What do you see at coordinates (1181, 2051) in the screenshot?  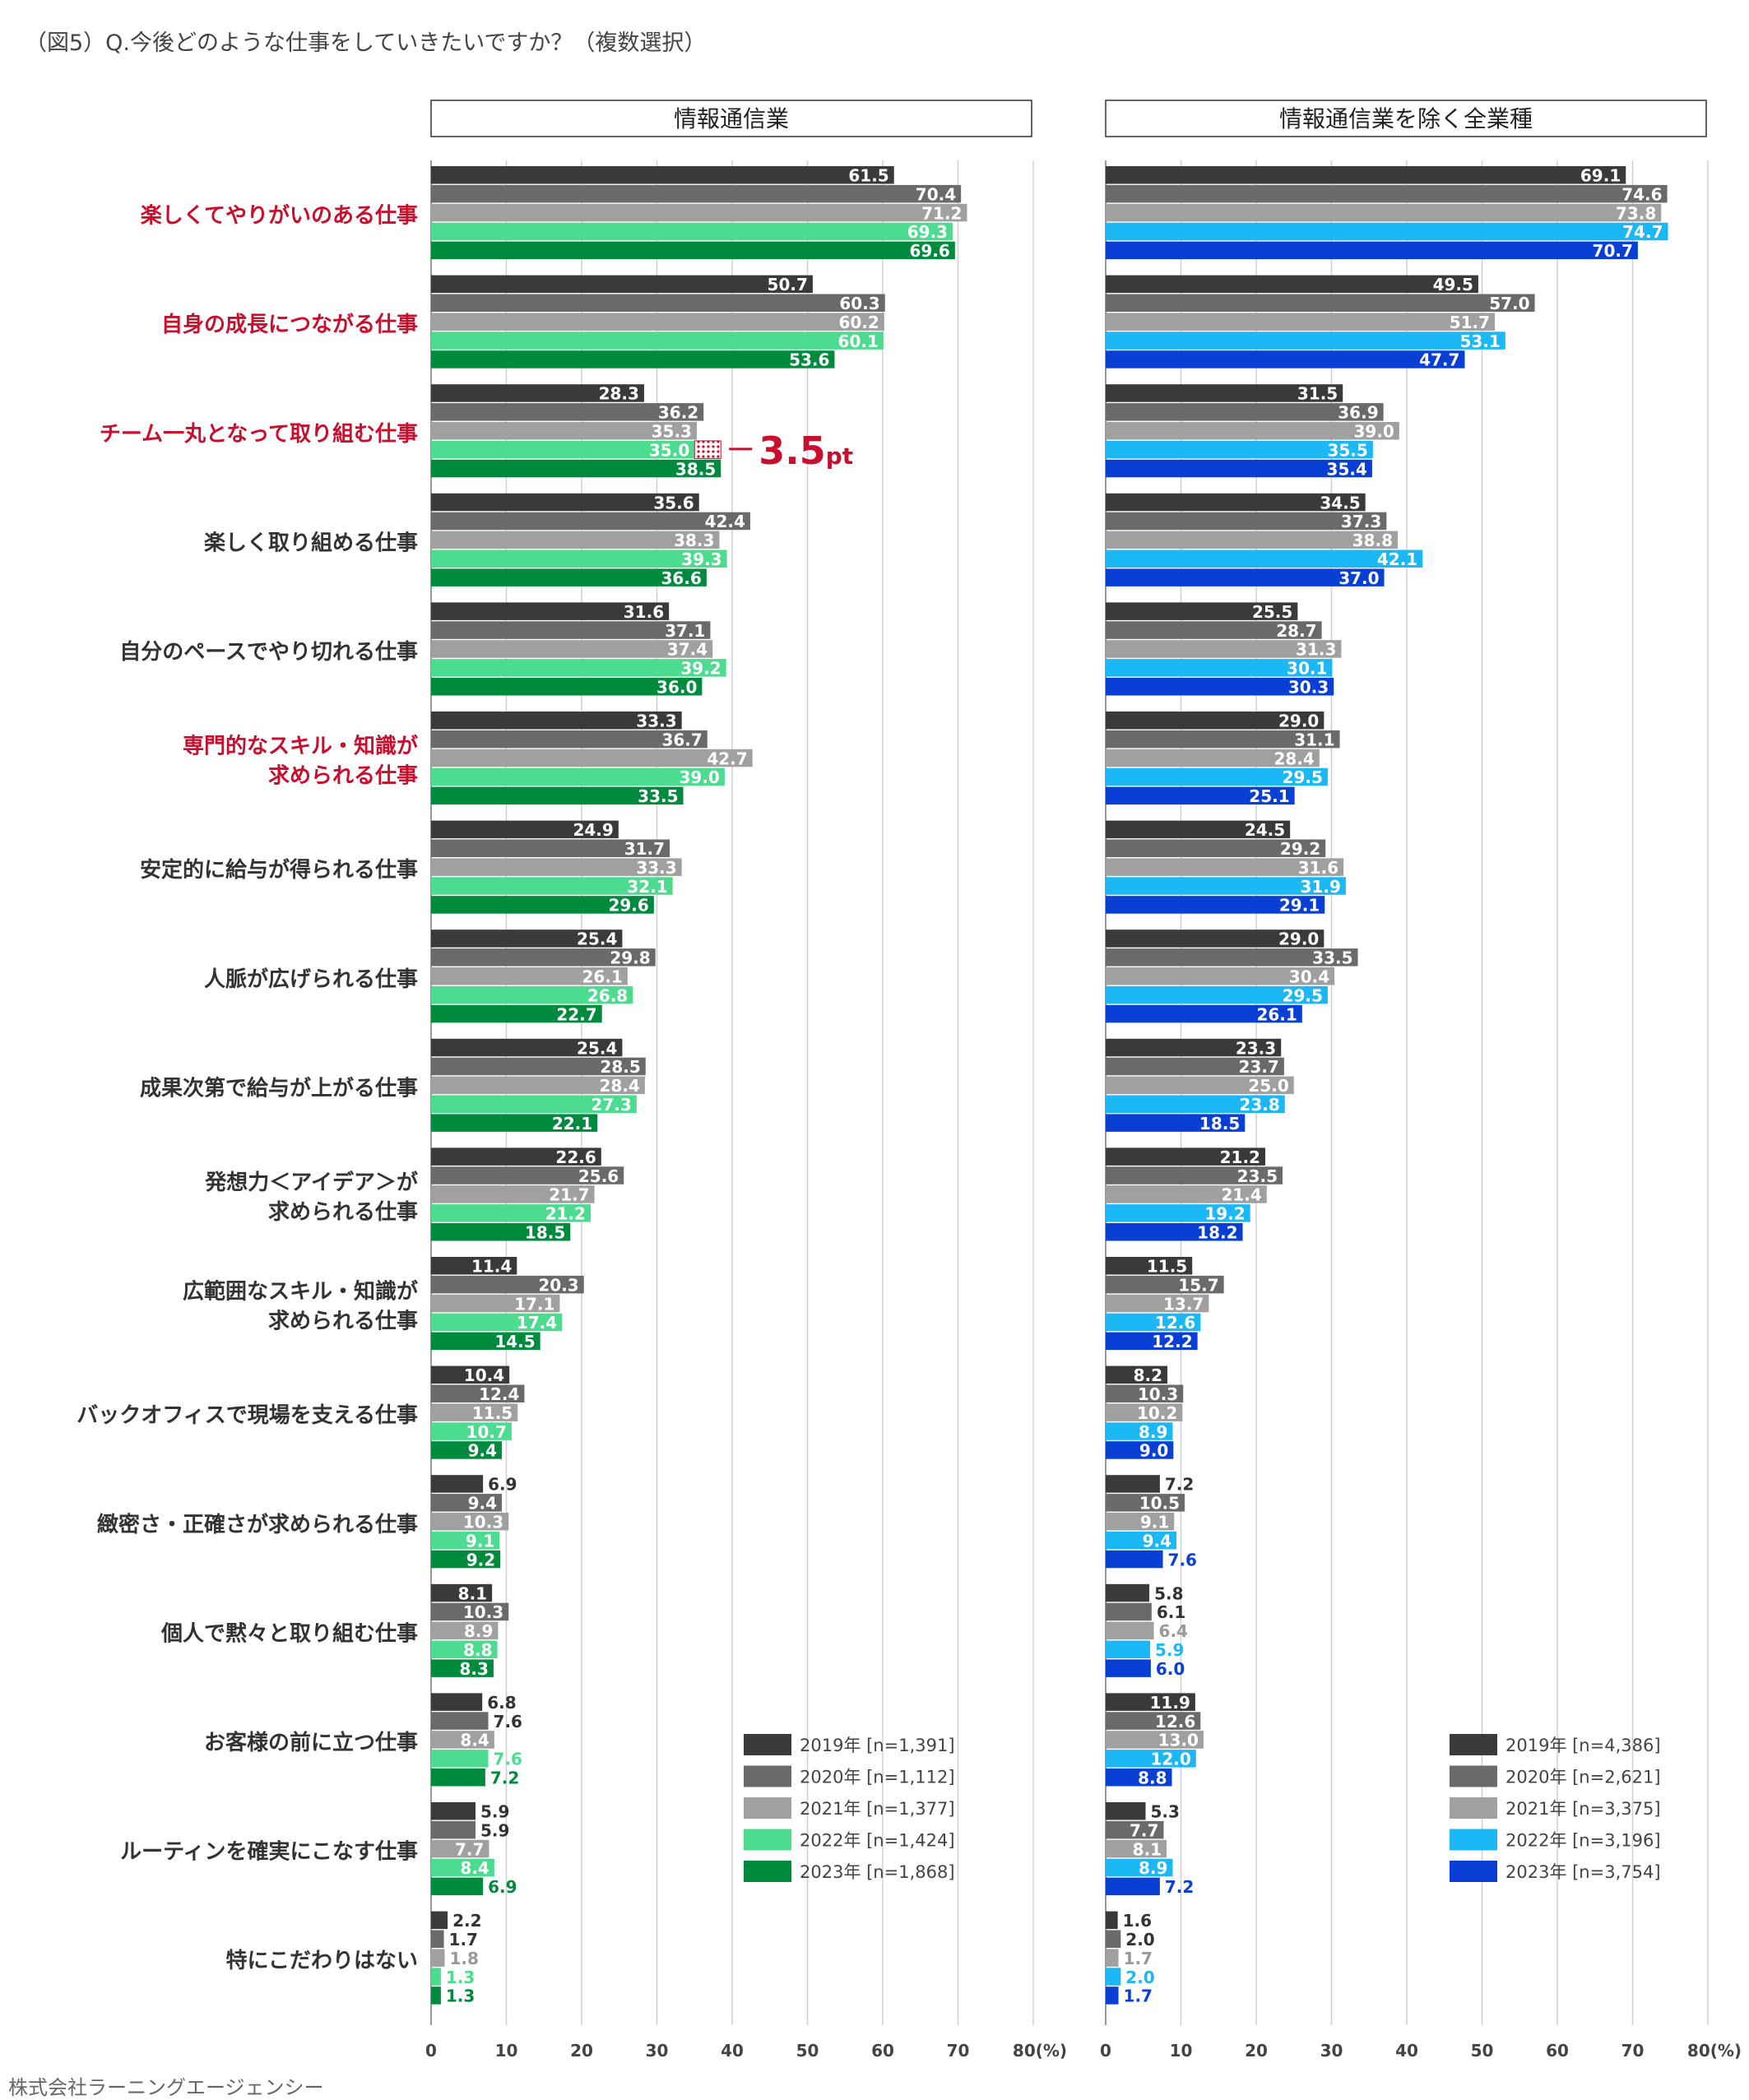 I see `x-tick-label: 10` at bounding box center [1181, 2051].